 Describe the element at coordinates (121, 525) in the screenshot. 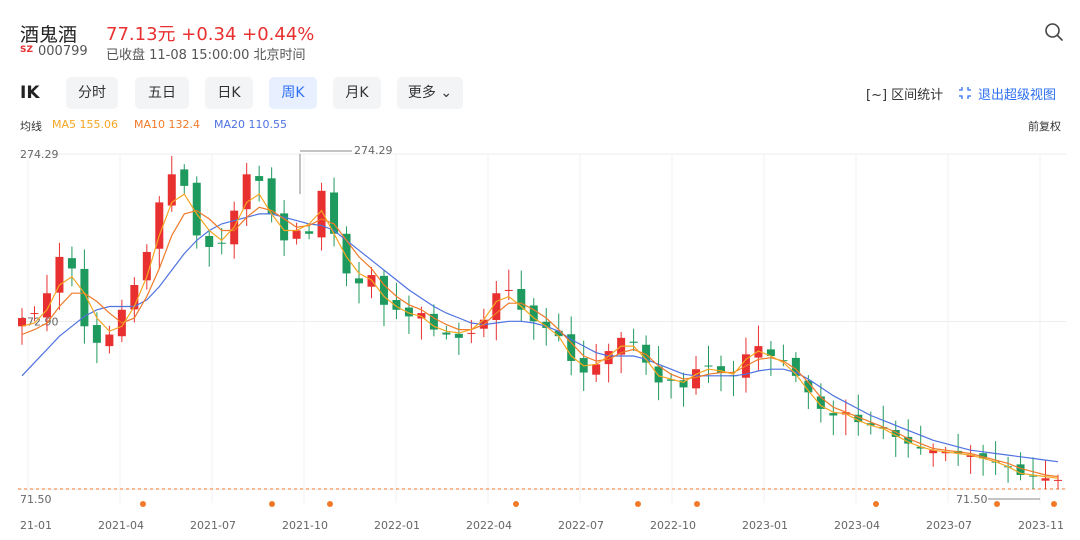

I see `x-tick-label: 2021-04` at that location.